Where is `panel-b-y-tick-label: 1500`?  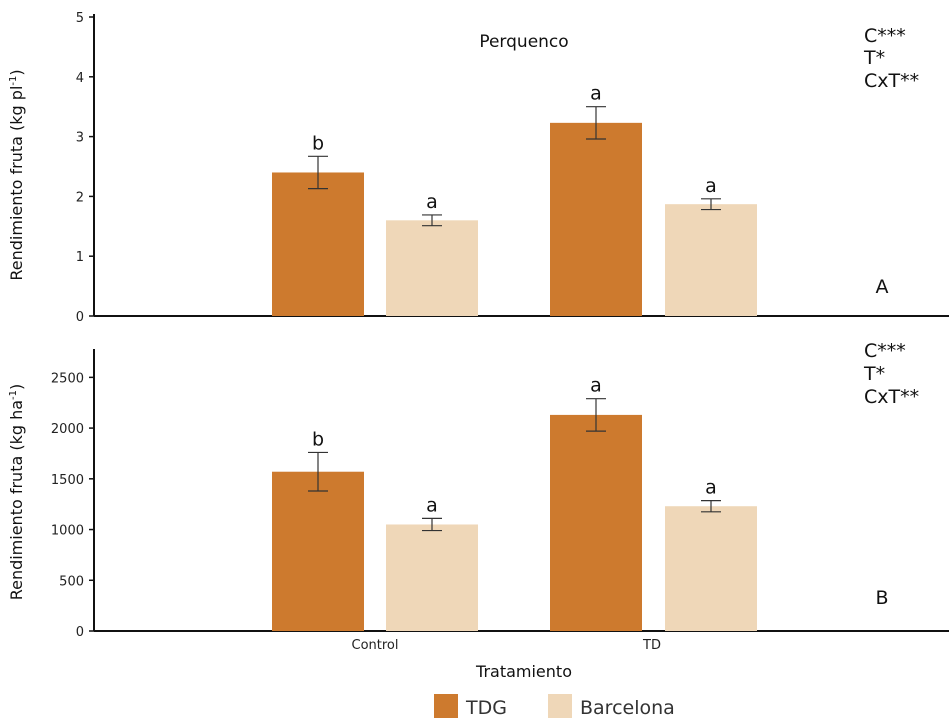
panel-b-y-tick-label: 1500 is located at coordinates (67, 480).